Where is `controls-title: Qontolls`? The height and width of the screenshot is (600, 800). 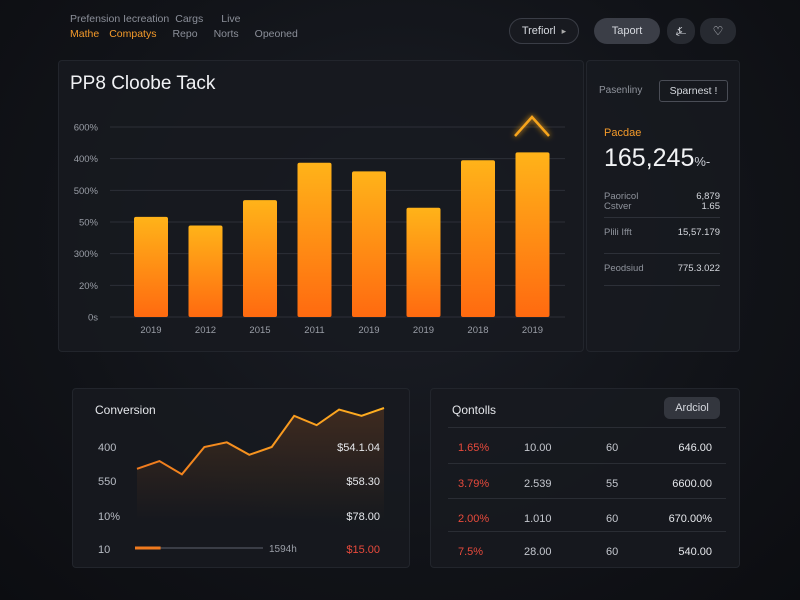 controls-title: Qontolls is located at coordinates (474, 410).